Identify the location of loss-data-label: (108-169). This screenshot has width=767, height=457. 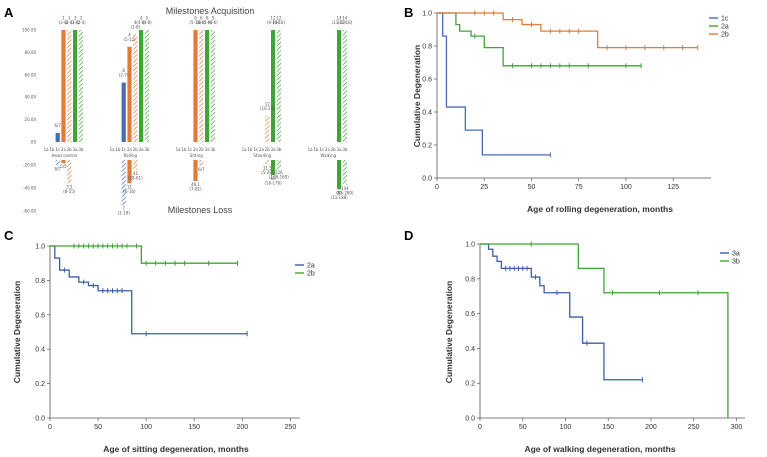
(279, 177).